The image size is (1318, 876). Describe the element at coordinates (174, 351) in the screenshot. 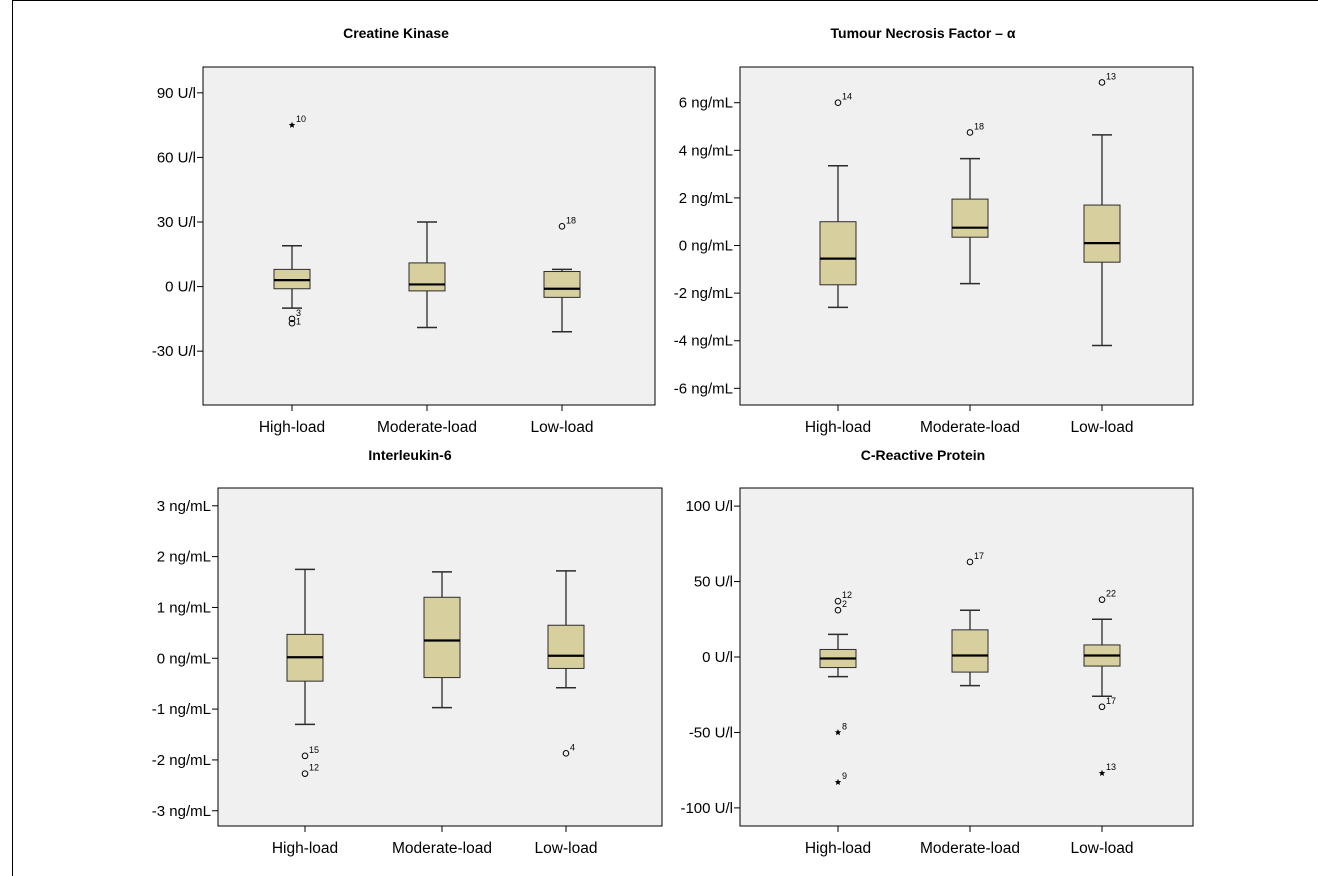

I see `y-tick-label: -30 U/l` at that location.